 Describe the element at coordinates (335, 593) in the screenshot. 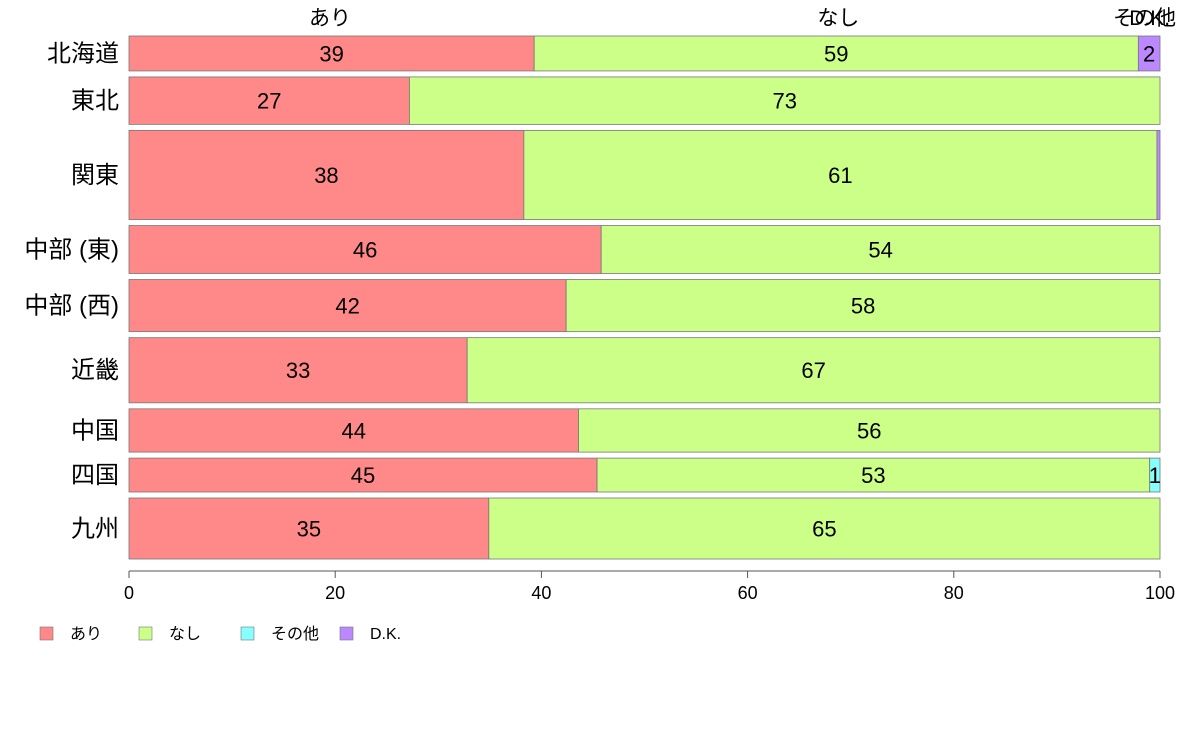

I see `x-tick-label: 20` at that location.